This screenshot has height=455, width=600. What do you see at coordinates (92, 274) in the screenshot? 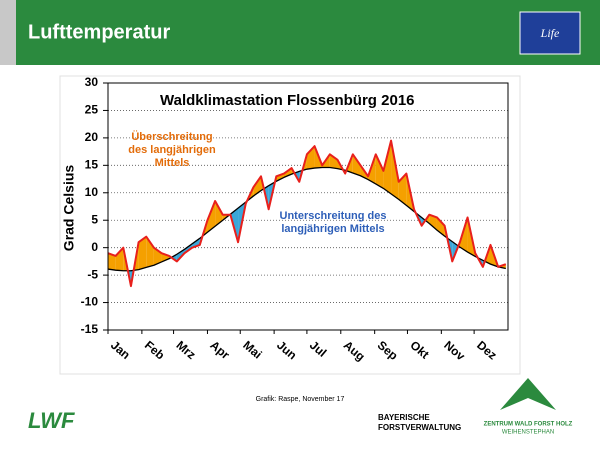
I see `y-tick-label: -5` at bounding box center [92, 274].